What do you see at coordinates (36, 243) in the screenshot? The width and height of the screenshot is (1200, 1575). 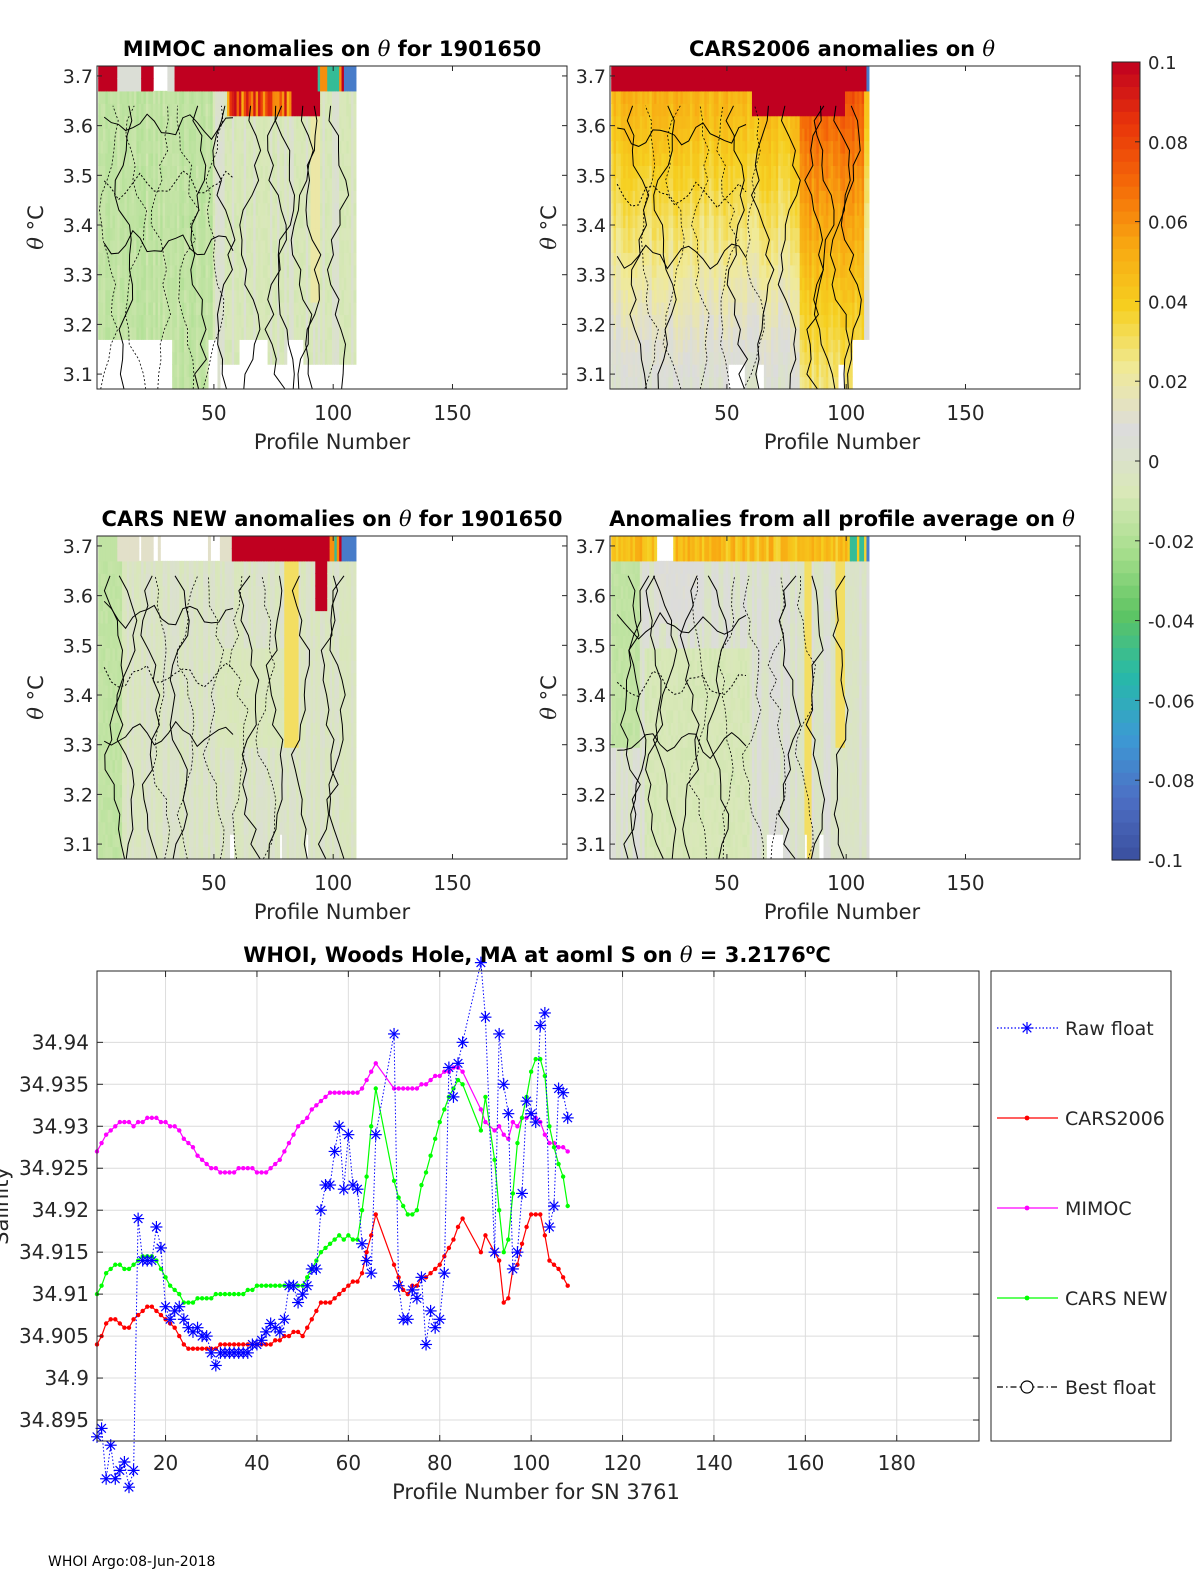 I see `y-axis-symbol: θ` at bounding box center [36, 243].